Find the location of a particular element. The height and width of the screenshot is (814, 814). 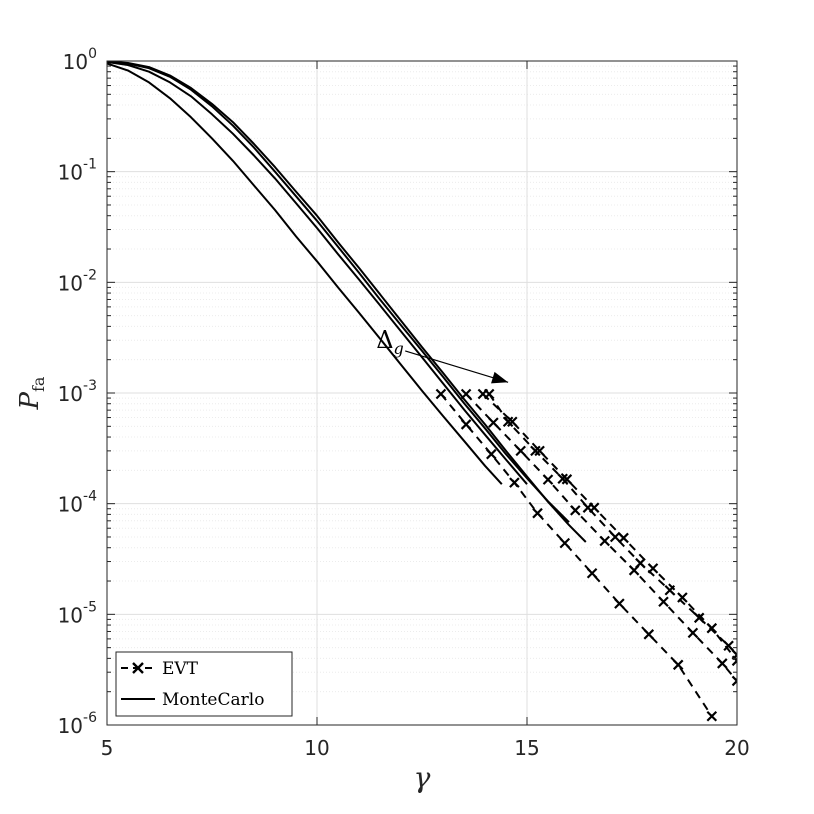

annotation-delta: Δ is located at coordinates (384, 340).